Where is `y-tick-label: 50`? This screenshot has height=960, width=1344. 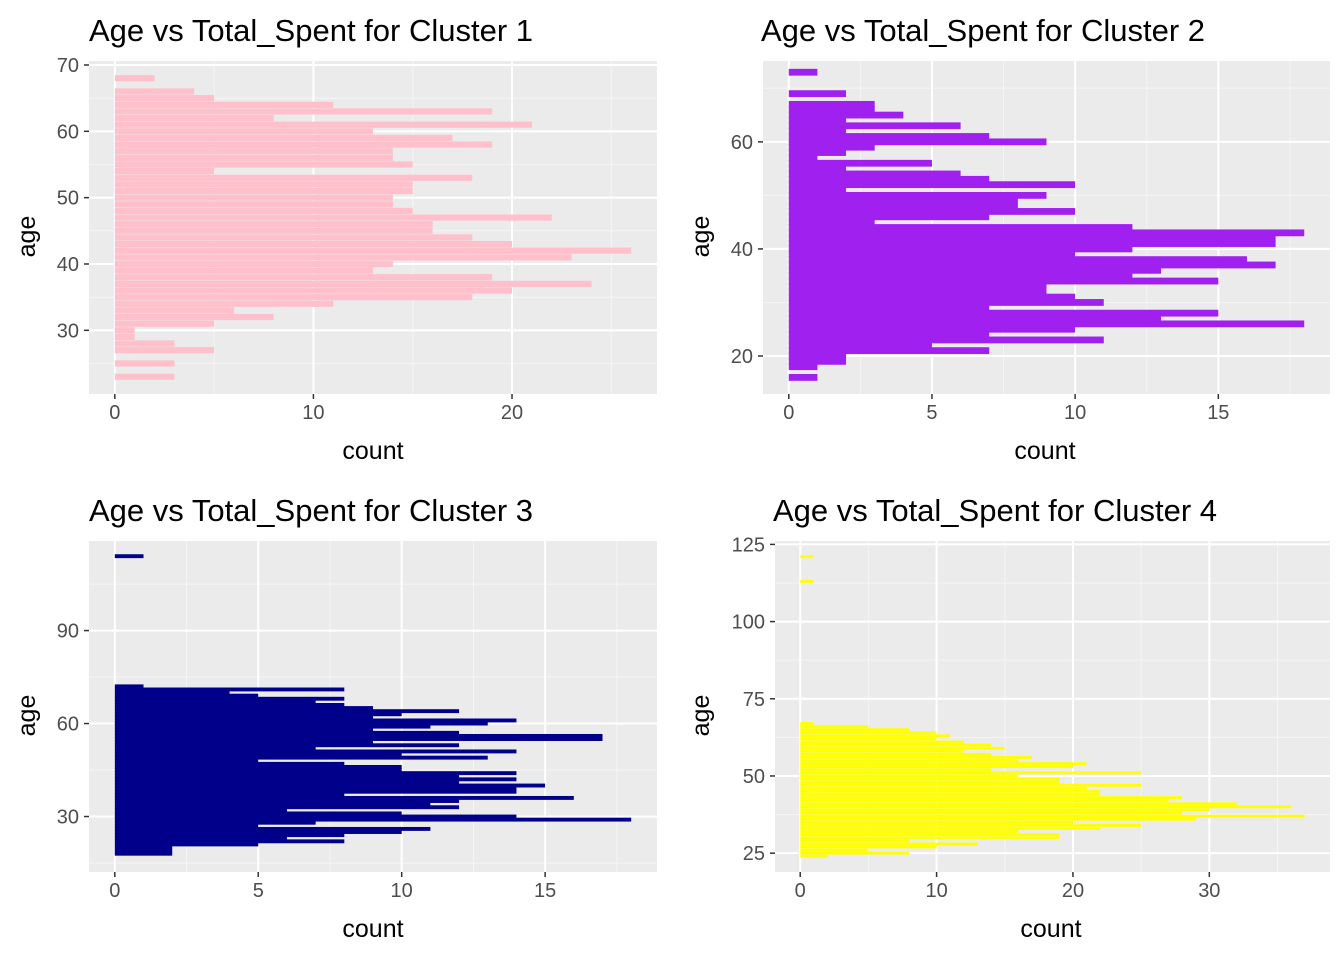 y-tick-label: 50 is located at coordinates (754, 777).